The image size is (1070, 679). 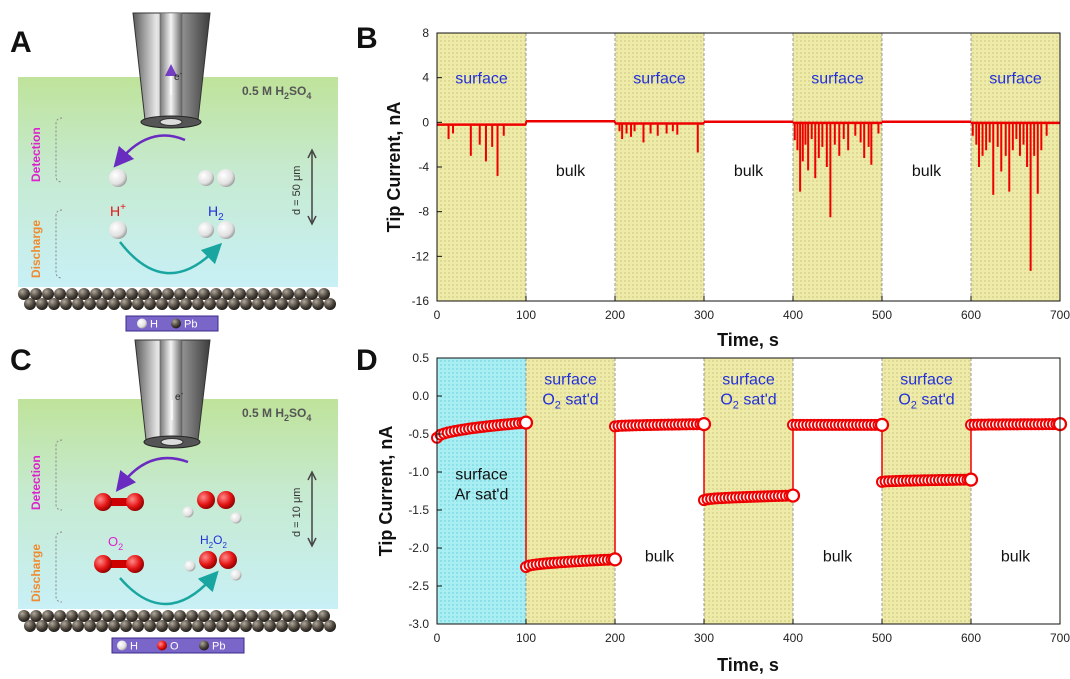 What do you see at coordinates (21, 42) in the screenshot?
I see `panel-letter-a: A` at bounding box center [21, 42].